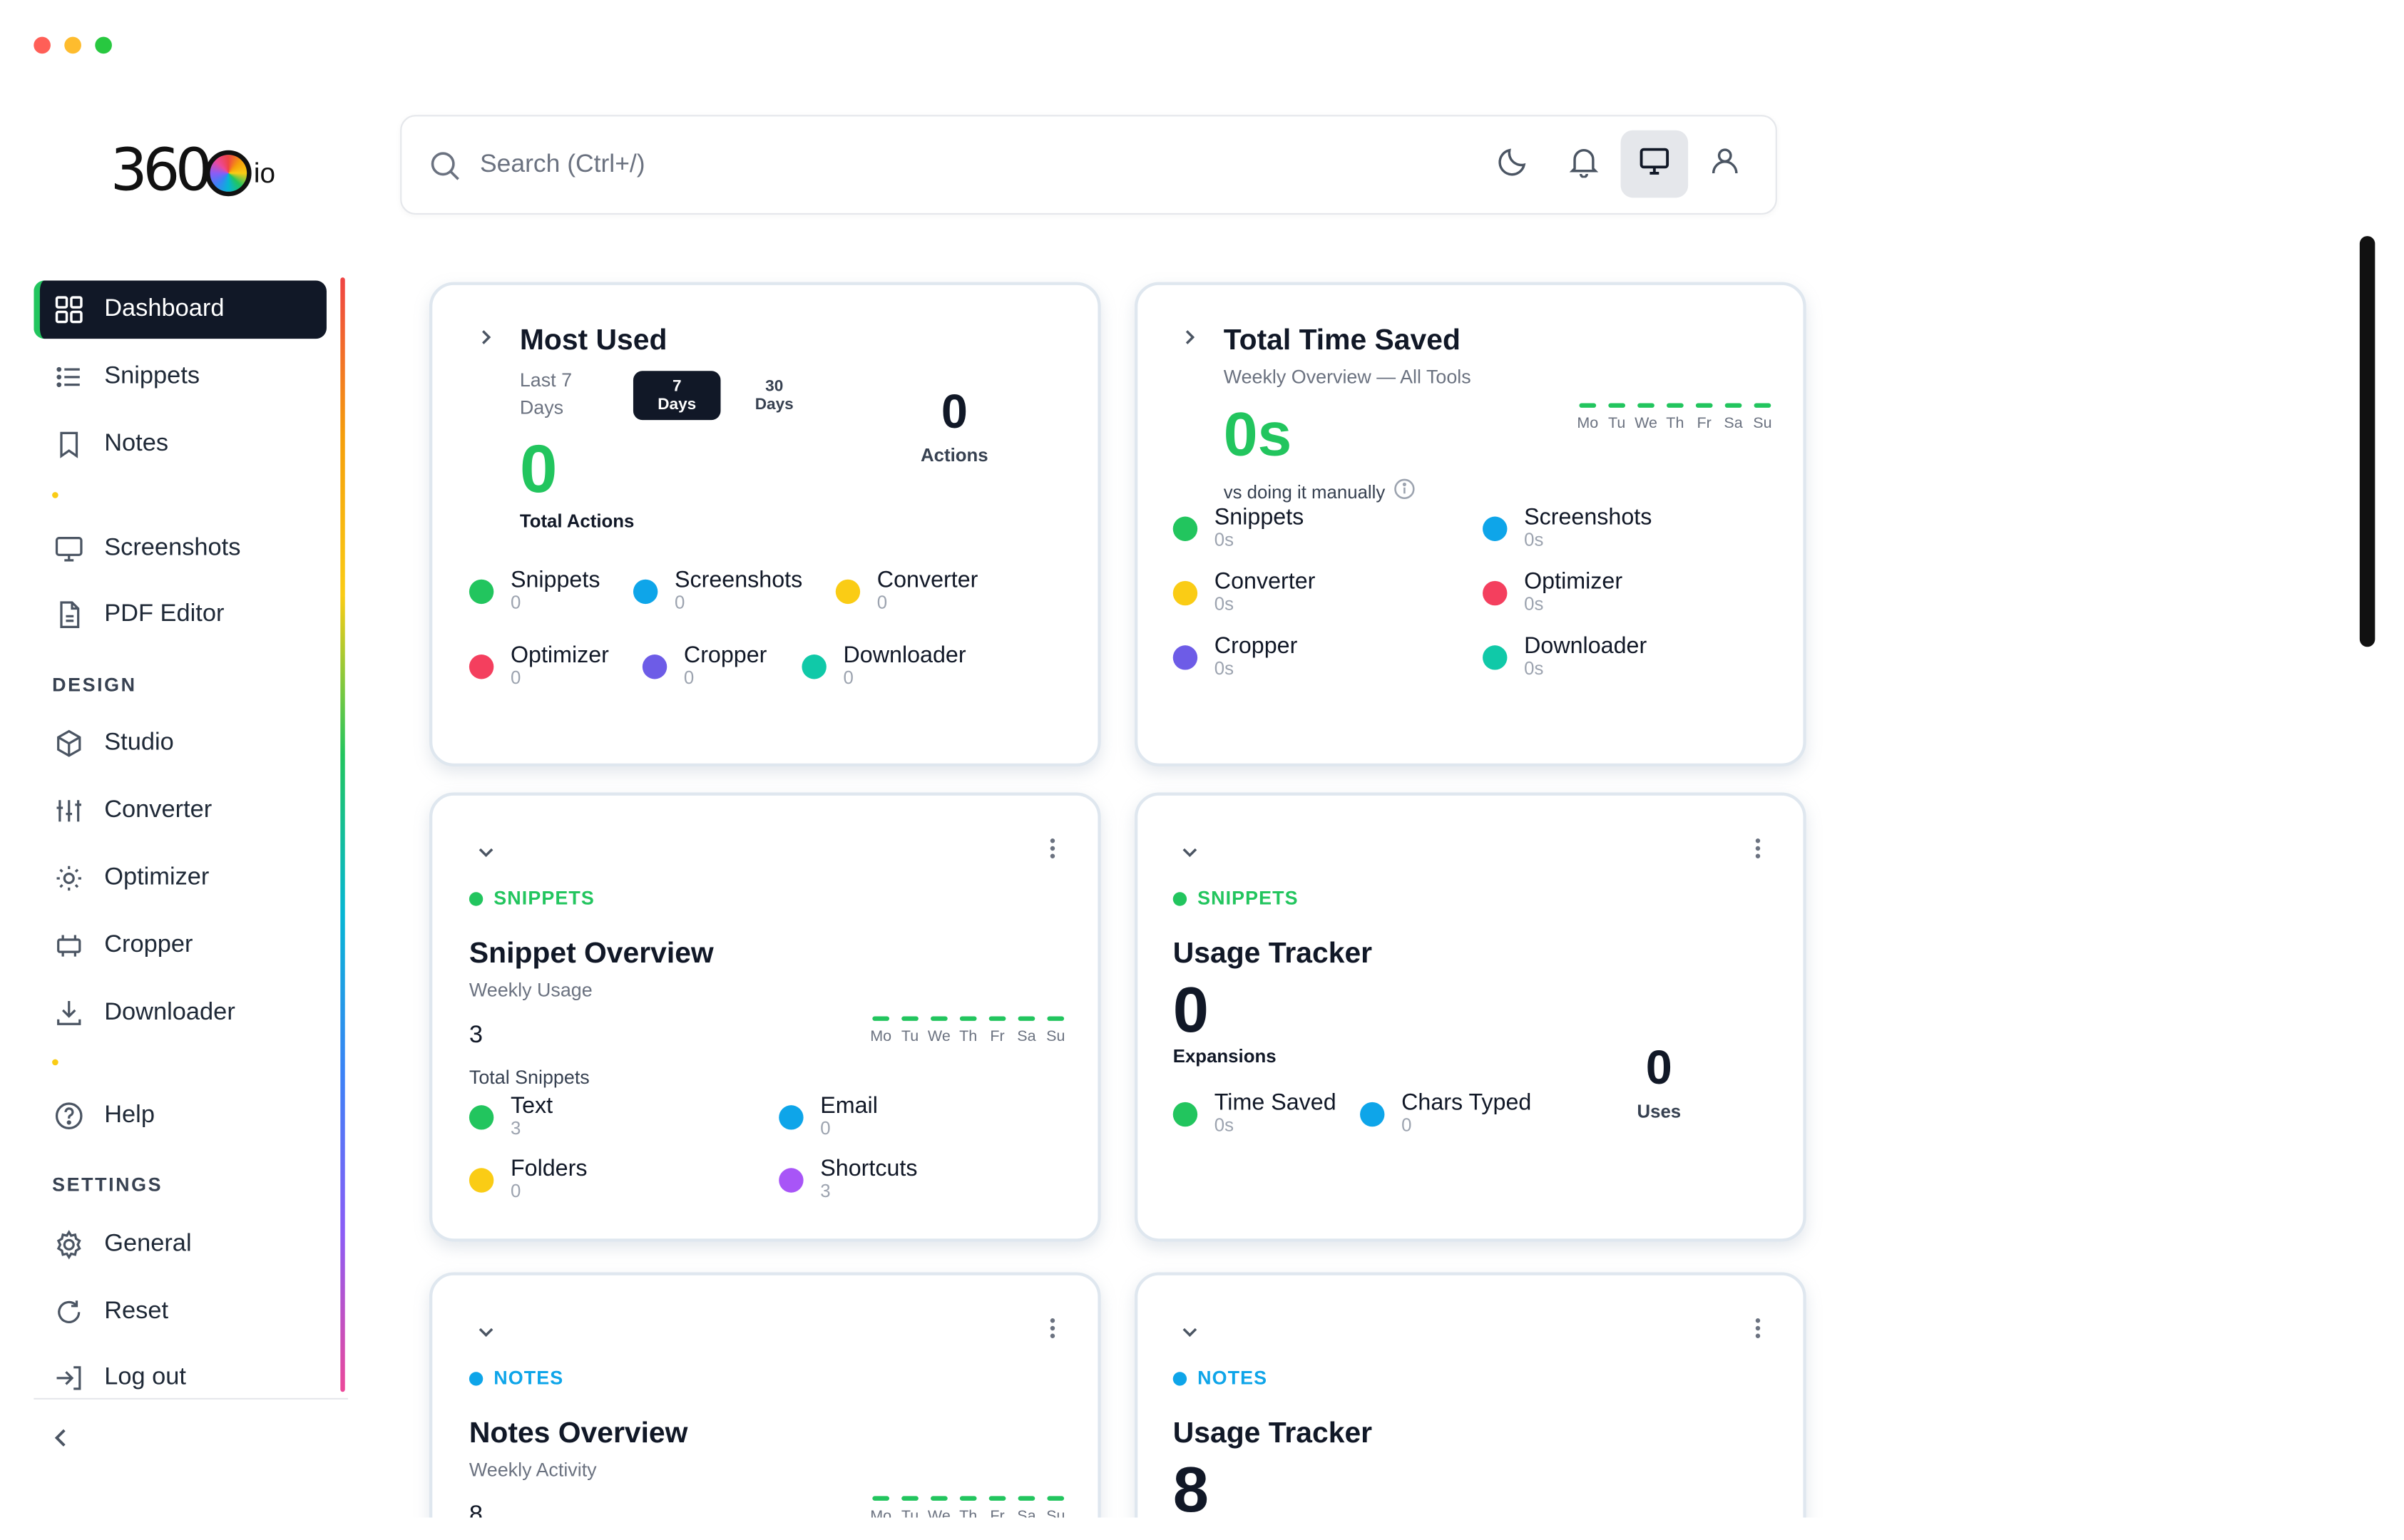 The width and height of the screenshot is (2404, 1540). I want to click on monitor-icon, so click(69, 548).